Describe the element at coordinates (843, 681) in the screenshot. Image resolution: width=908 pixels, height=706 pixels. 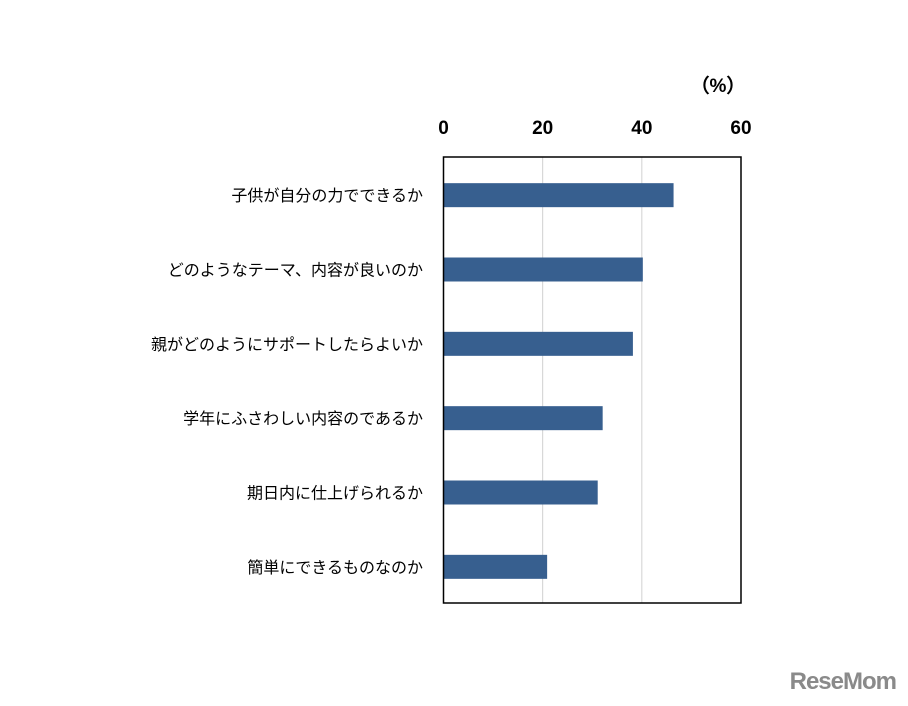
I see `resemom-logo: ReseMom` at that location.